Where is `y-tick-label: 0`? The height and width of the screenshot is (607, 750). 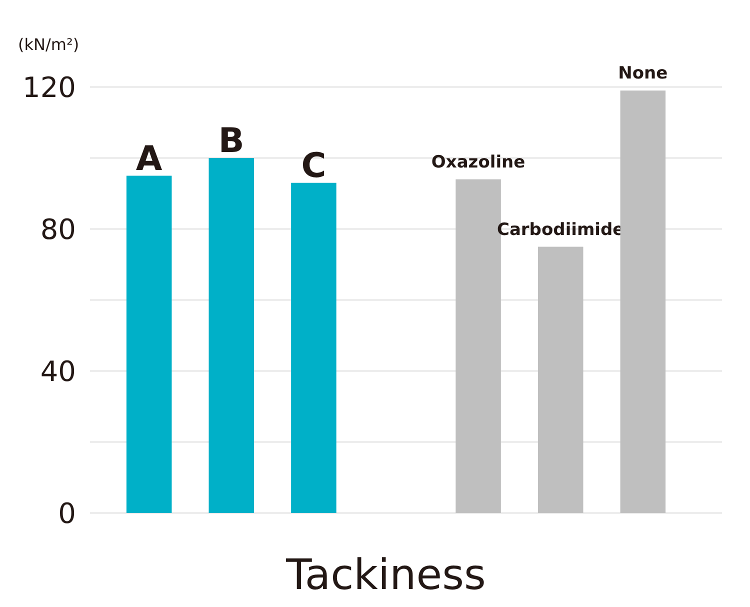 y-tick-label: 0 is located at coordinates (67, 513).